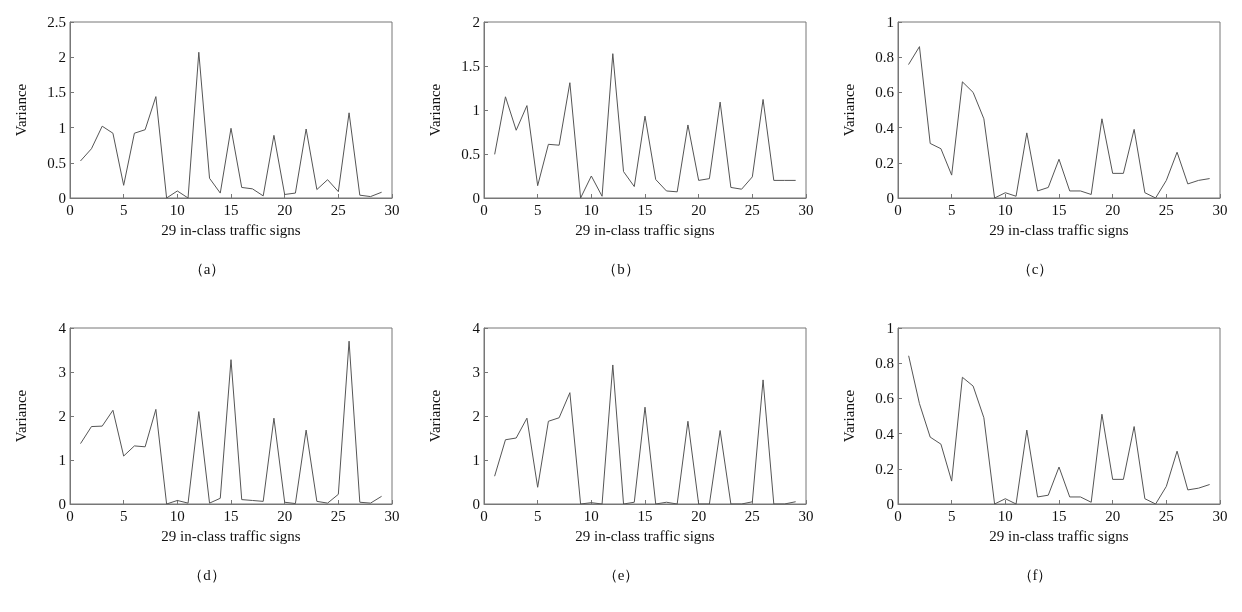  What do you see at coordinates (207, 574) in the screenshot?
I see `text: （d）` at bounding box center [207, 574].